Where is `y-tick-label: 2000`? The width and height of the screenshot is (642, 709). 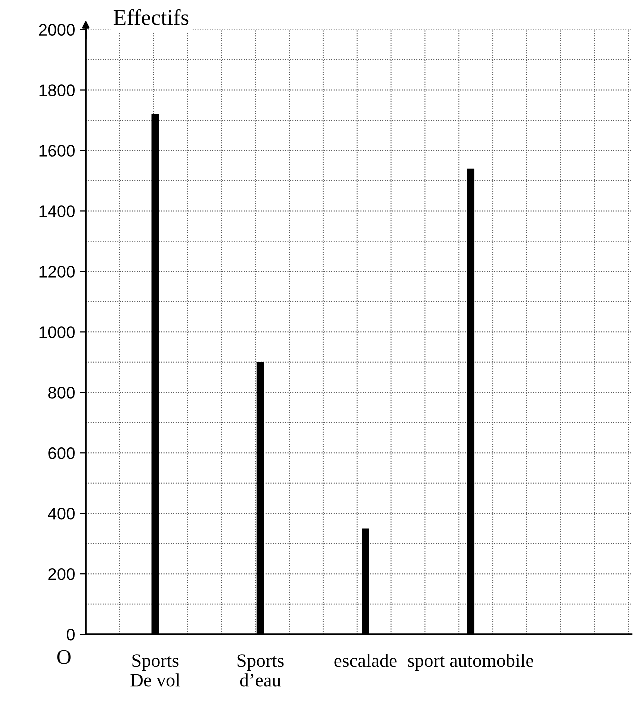 y-tick-label: 2000 is located at coordinates (57, 30).